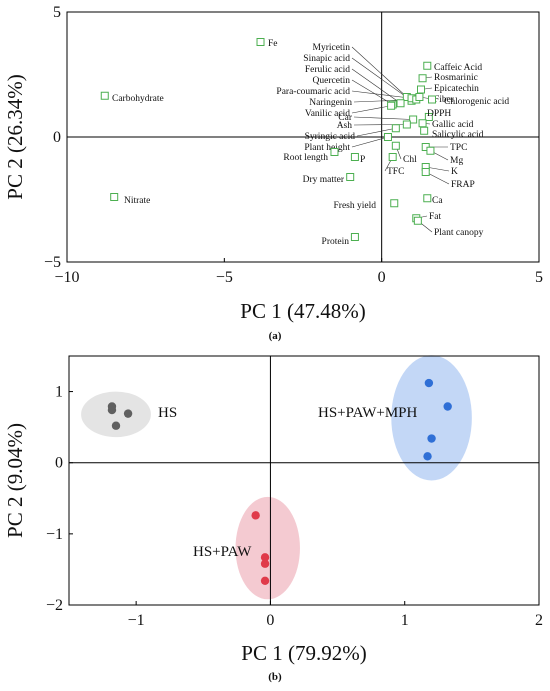 The height and width of the screenshot is (691, 550). Describe the element at coordinates (137, 201) in the screenshot. I see `point-label-nitrate: Nitrate` at that location.